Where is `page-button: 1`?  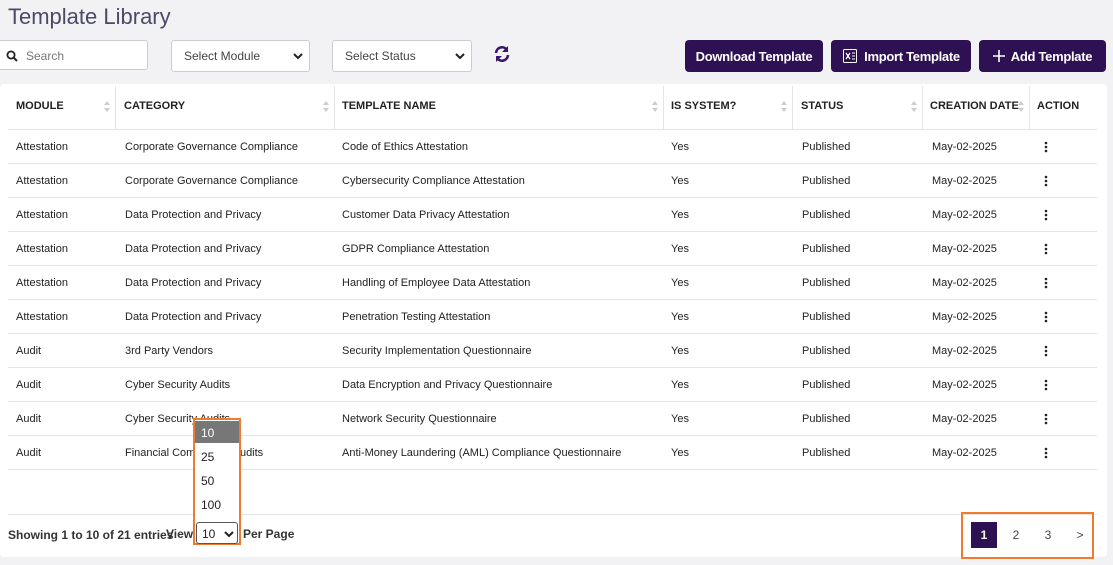 page-button: 1 is located at coordinates (984, 535).